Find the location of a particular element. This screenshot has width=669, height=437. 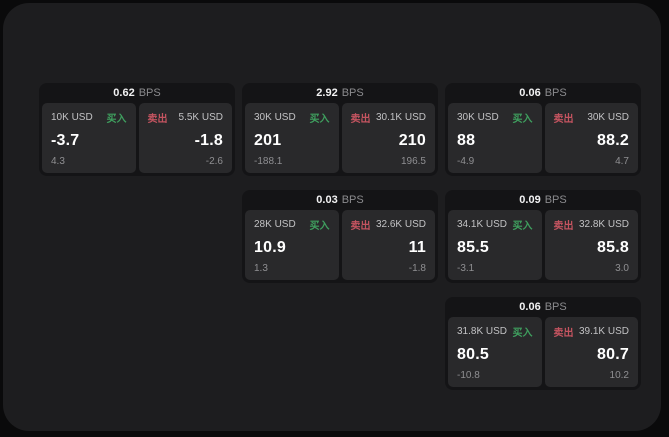

bps-value: 0.62 is located at coordinates (124, 93).